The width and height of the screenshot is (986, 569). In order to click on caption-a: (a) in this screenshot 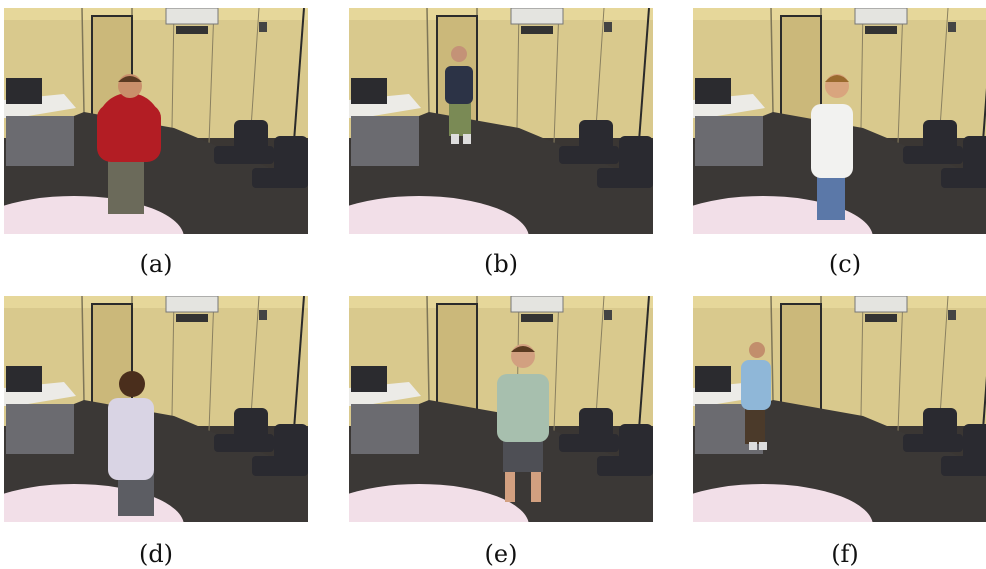, I will do `click(156, 264)`.